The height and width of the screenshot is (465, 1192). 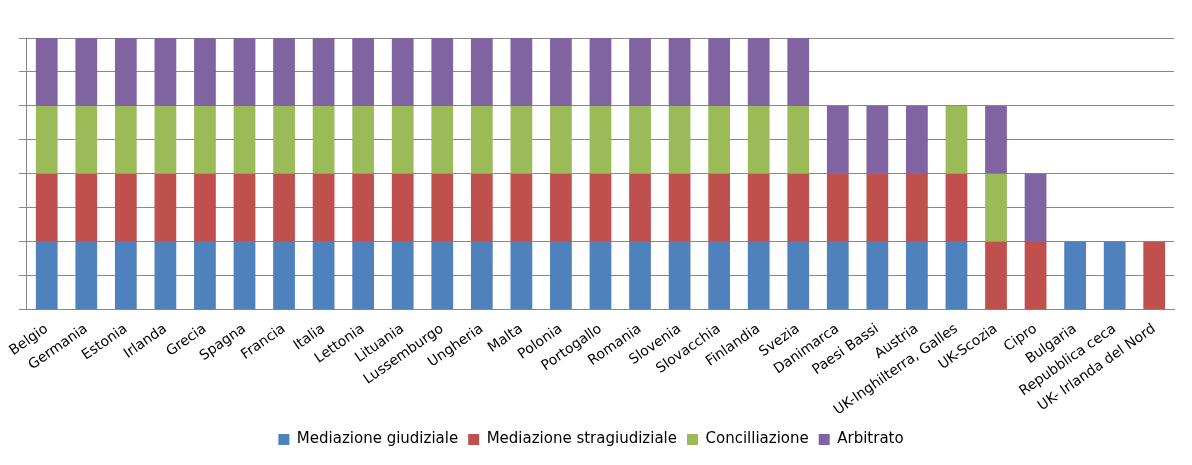 What do you see at coordinates (377, 438) in the screenshot?
I see `legend-label: Mediazione giudiziale` at bounding box center [377, 438].